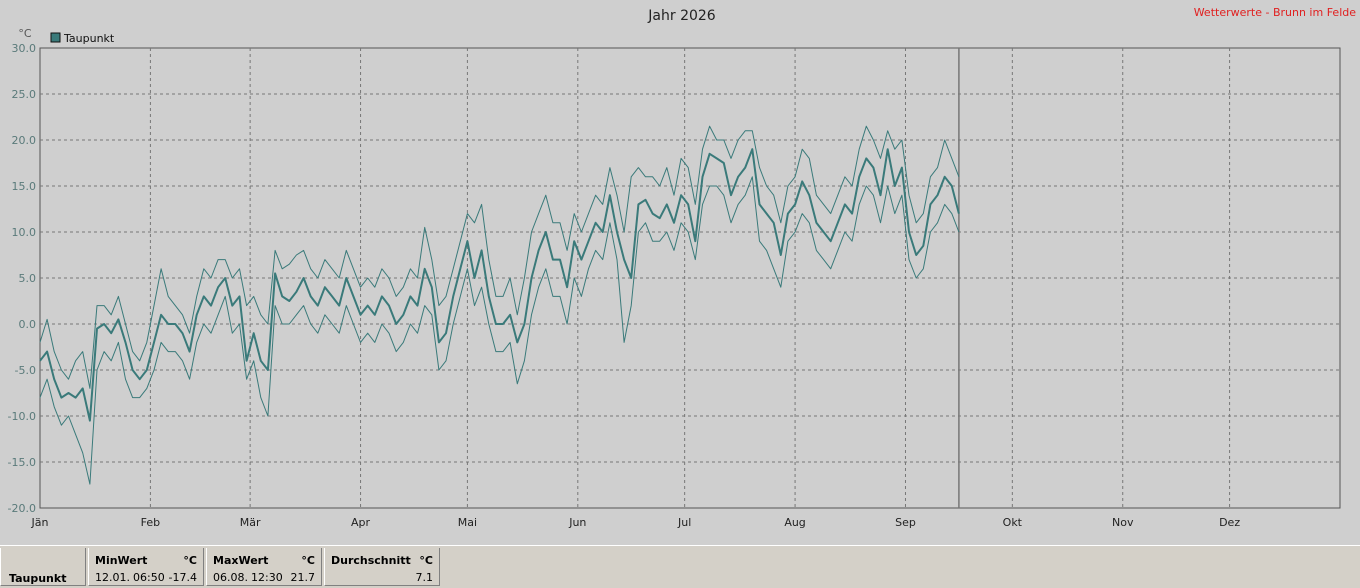  I want to click on x-tick-label: Jän, so click(40, 522).